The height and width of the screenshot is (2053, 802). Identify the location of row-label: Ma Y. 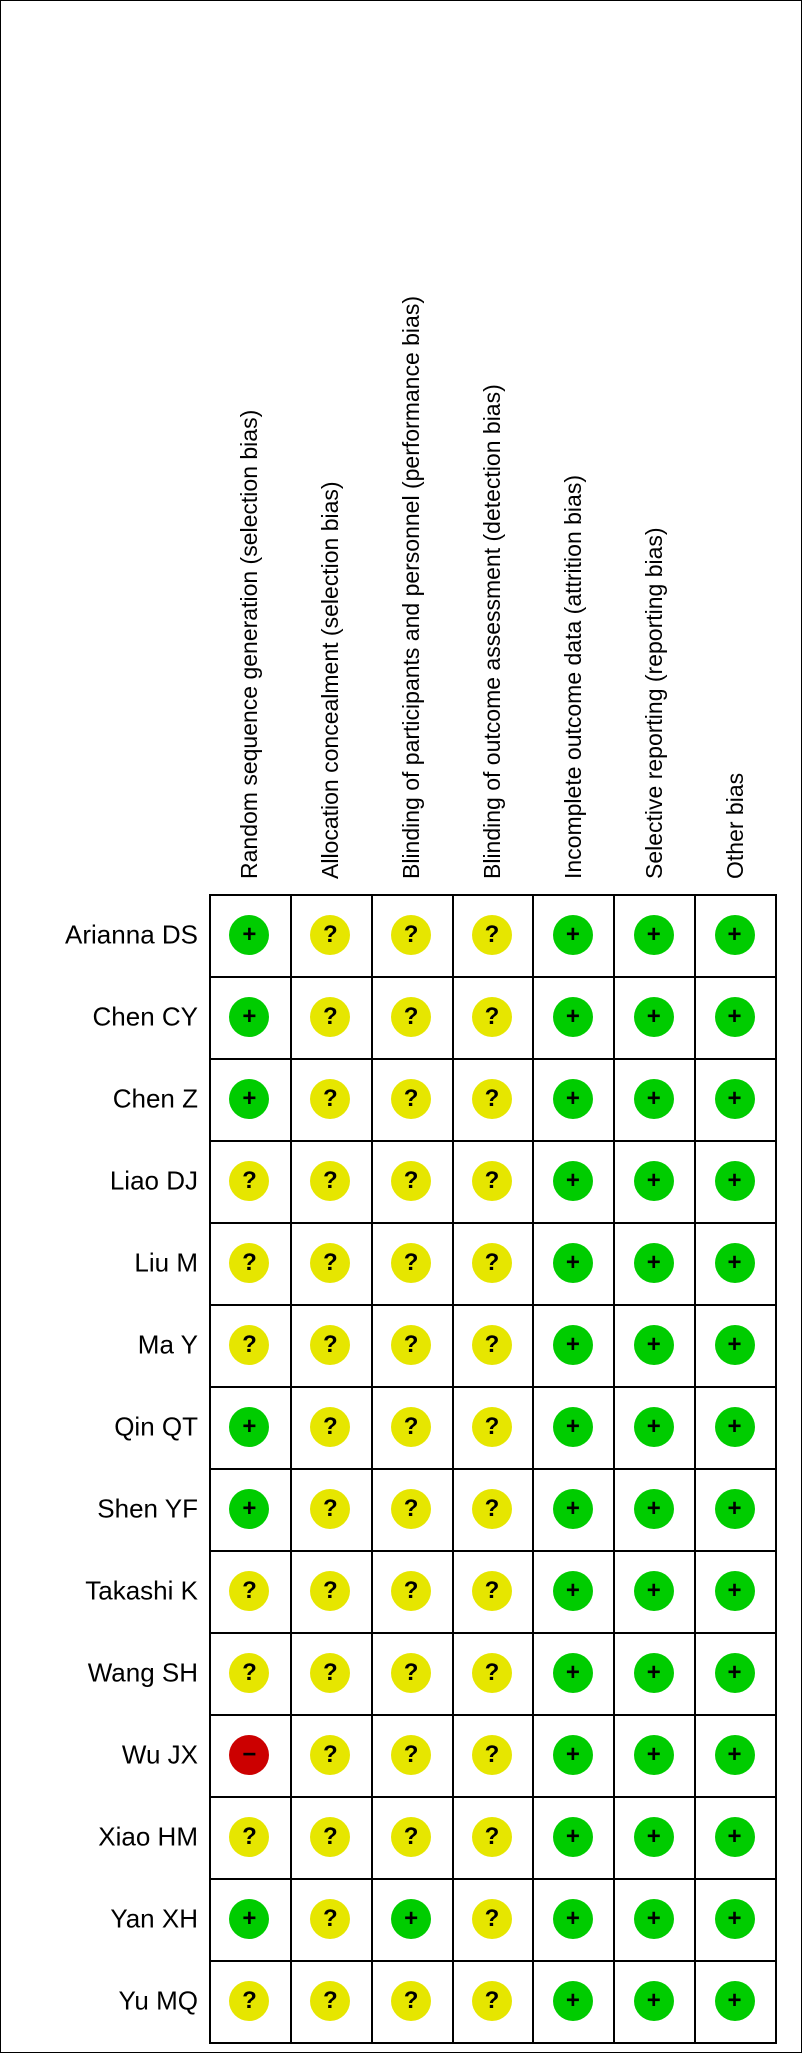
(167, 1344).